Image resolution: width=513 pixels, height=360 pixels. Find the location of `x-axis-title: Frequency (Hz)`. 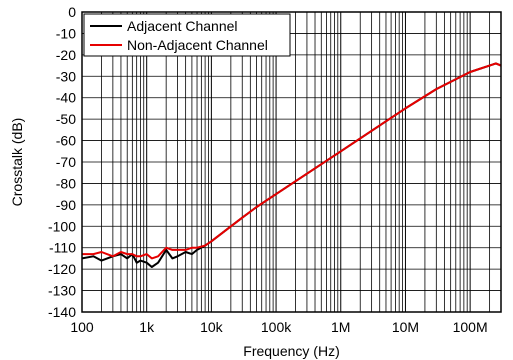

x-axis-title: Frequency (Hz) is located at coordinates (291, 351).